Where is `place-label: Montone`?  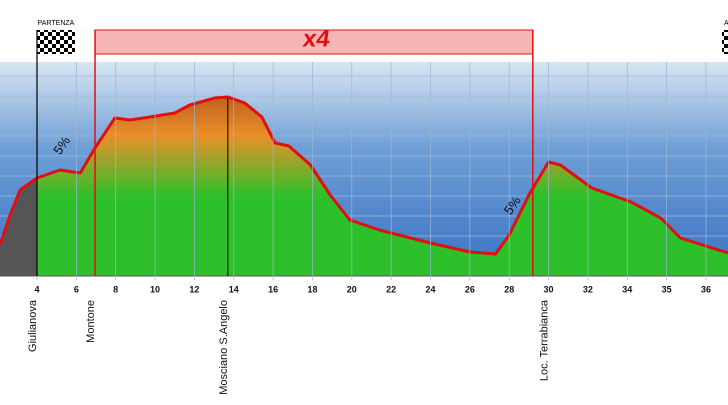
place-label: Montone is located at coordinates (91, 321).